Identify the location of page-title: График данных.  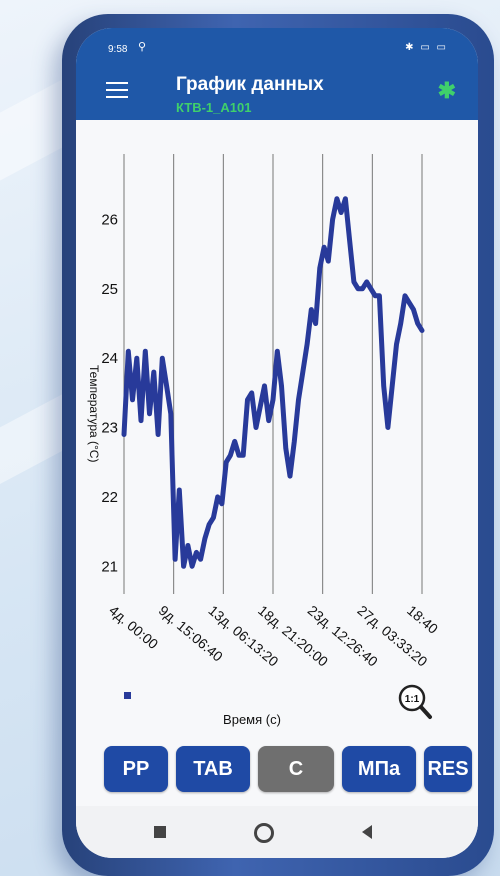
(250, 84).